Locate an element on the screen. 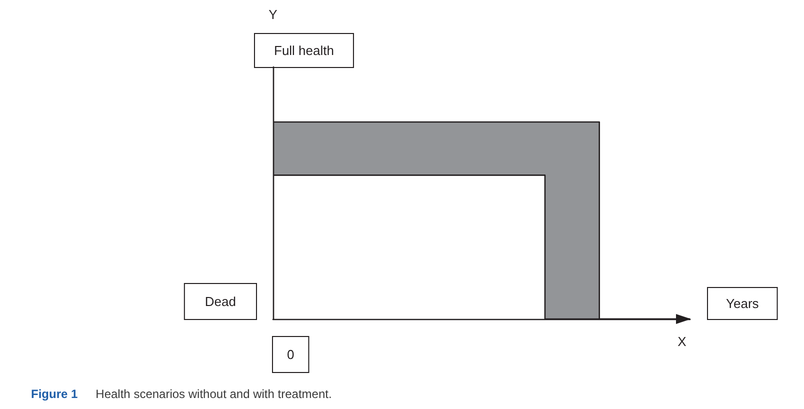  text: Figure 1 is located at coordinates (54, 394).